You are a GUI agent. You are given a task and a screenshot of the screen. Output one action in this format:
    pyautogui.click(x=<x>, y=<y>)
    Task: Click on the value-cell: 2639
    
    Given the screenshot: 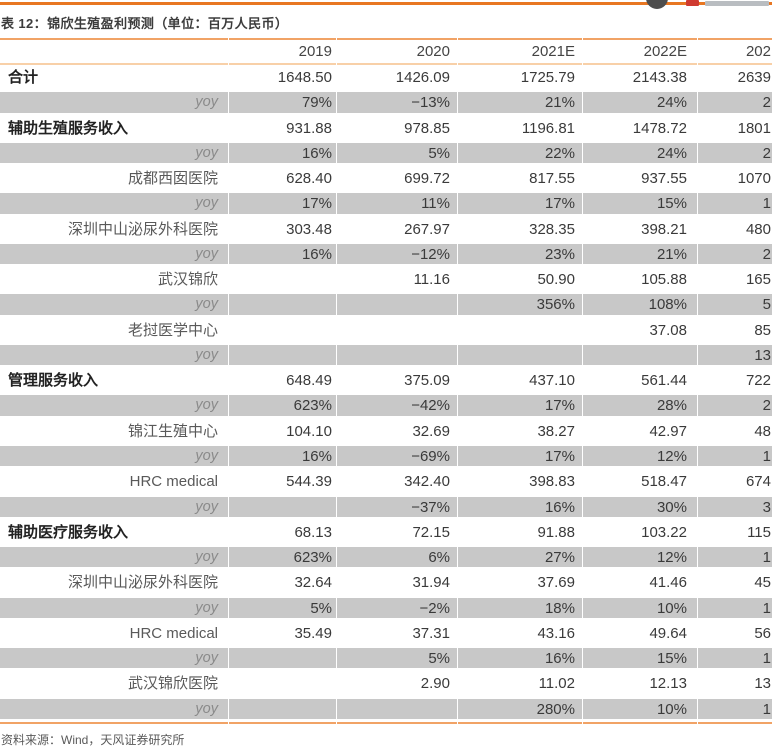 What is the action you would take?
    pyautogui.click(x=754, y=77)
    